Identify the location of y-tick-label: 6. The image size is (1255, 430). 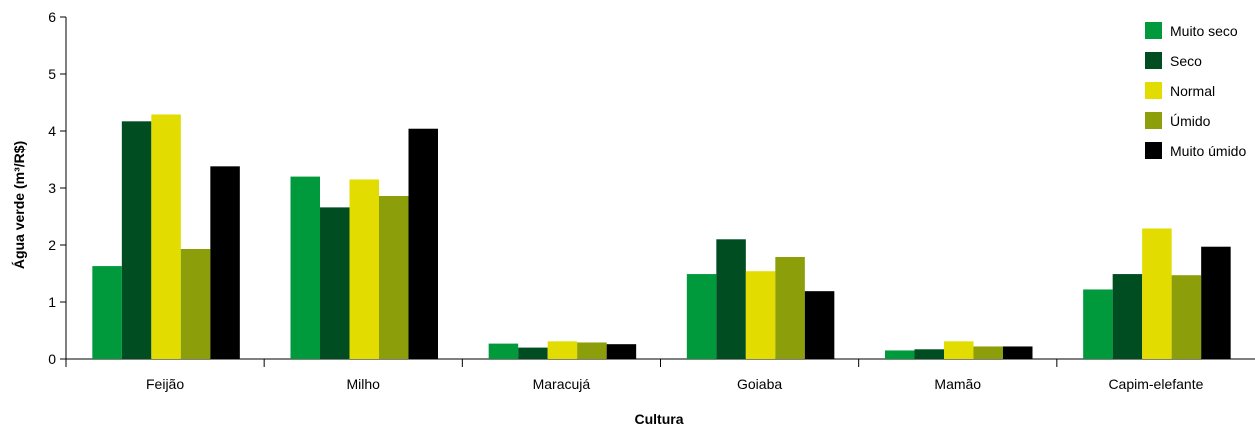
(52, 17).